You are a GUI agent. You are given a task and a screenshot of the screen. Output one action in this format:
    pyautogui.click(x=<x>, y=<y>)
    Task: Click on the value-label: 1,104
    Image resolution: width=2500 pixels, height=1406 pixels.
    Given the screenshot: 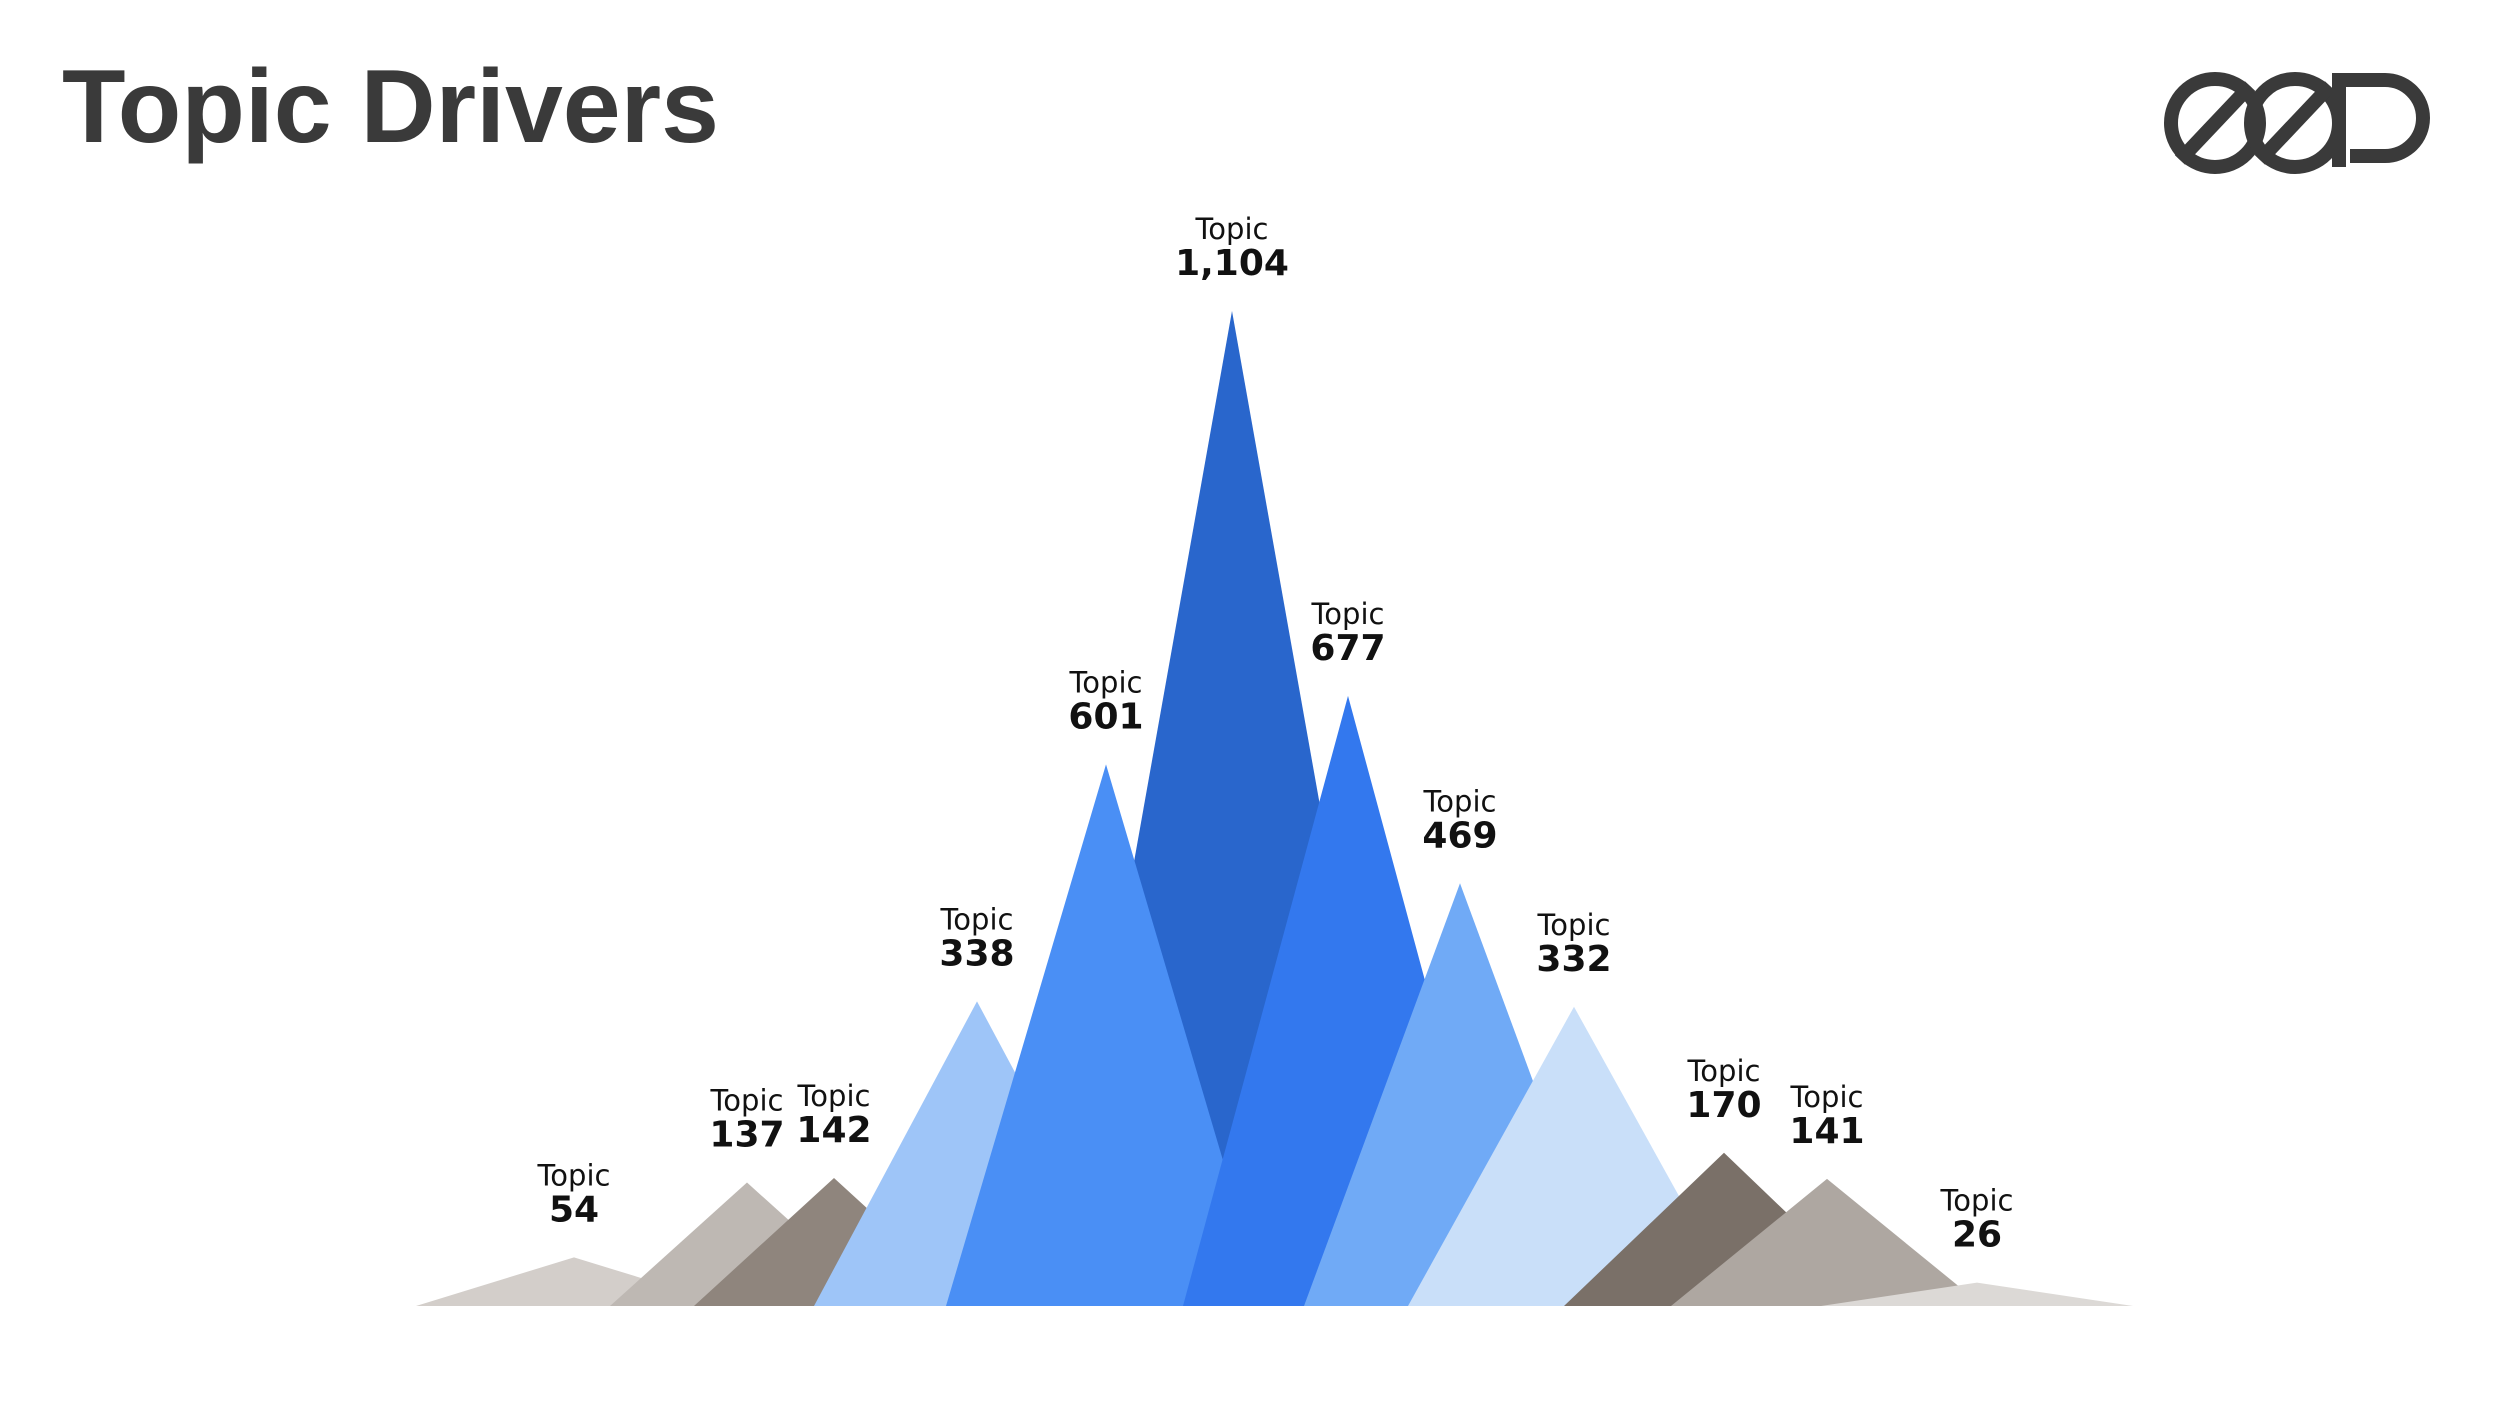 What is the action you would take?
    pyautogui.click(x=1232, y=263)
    